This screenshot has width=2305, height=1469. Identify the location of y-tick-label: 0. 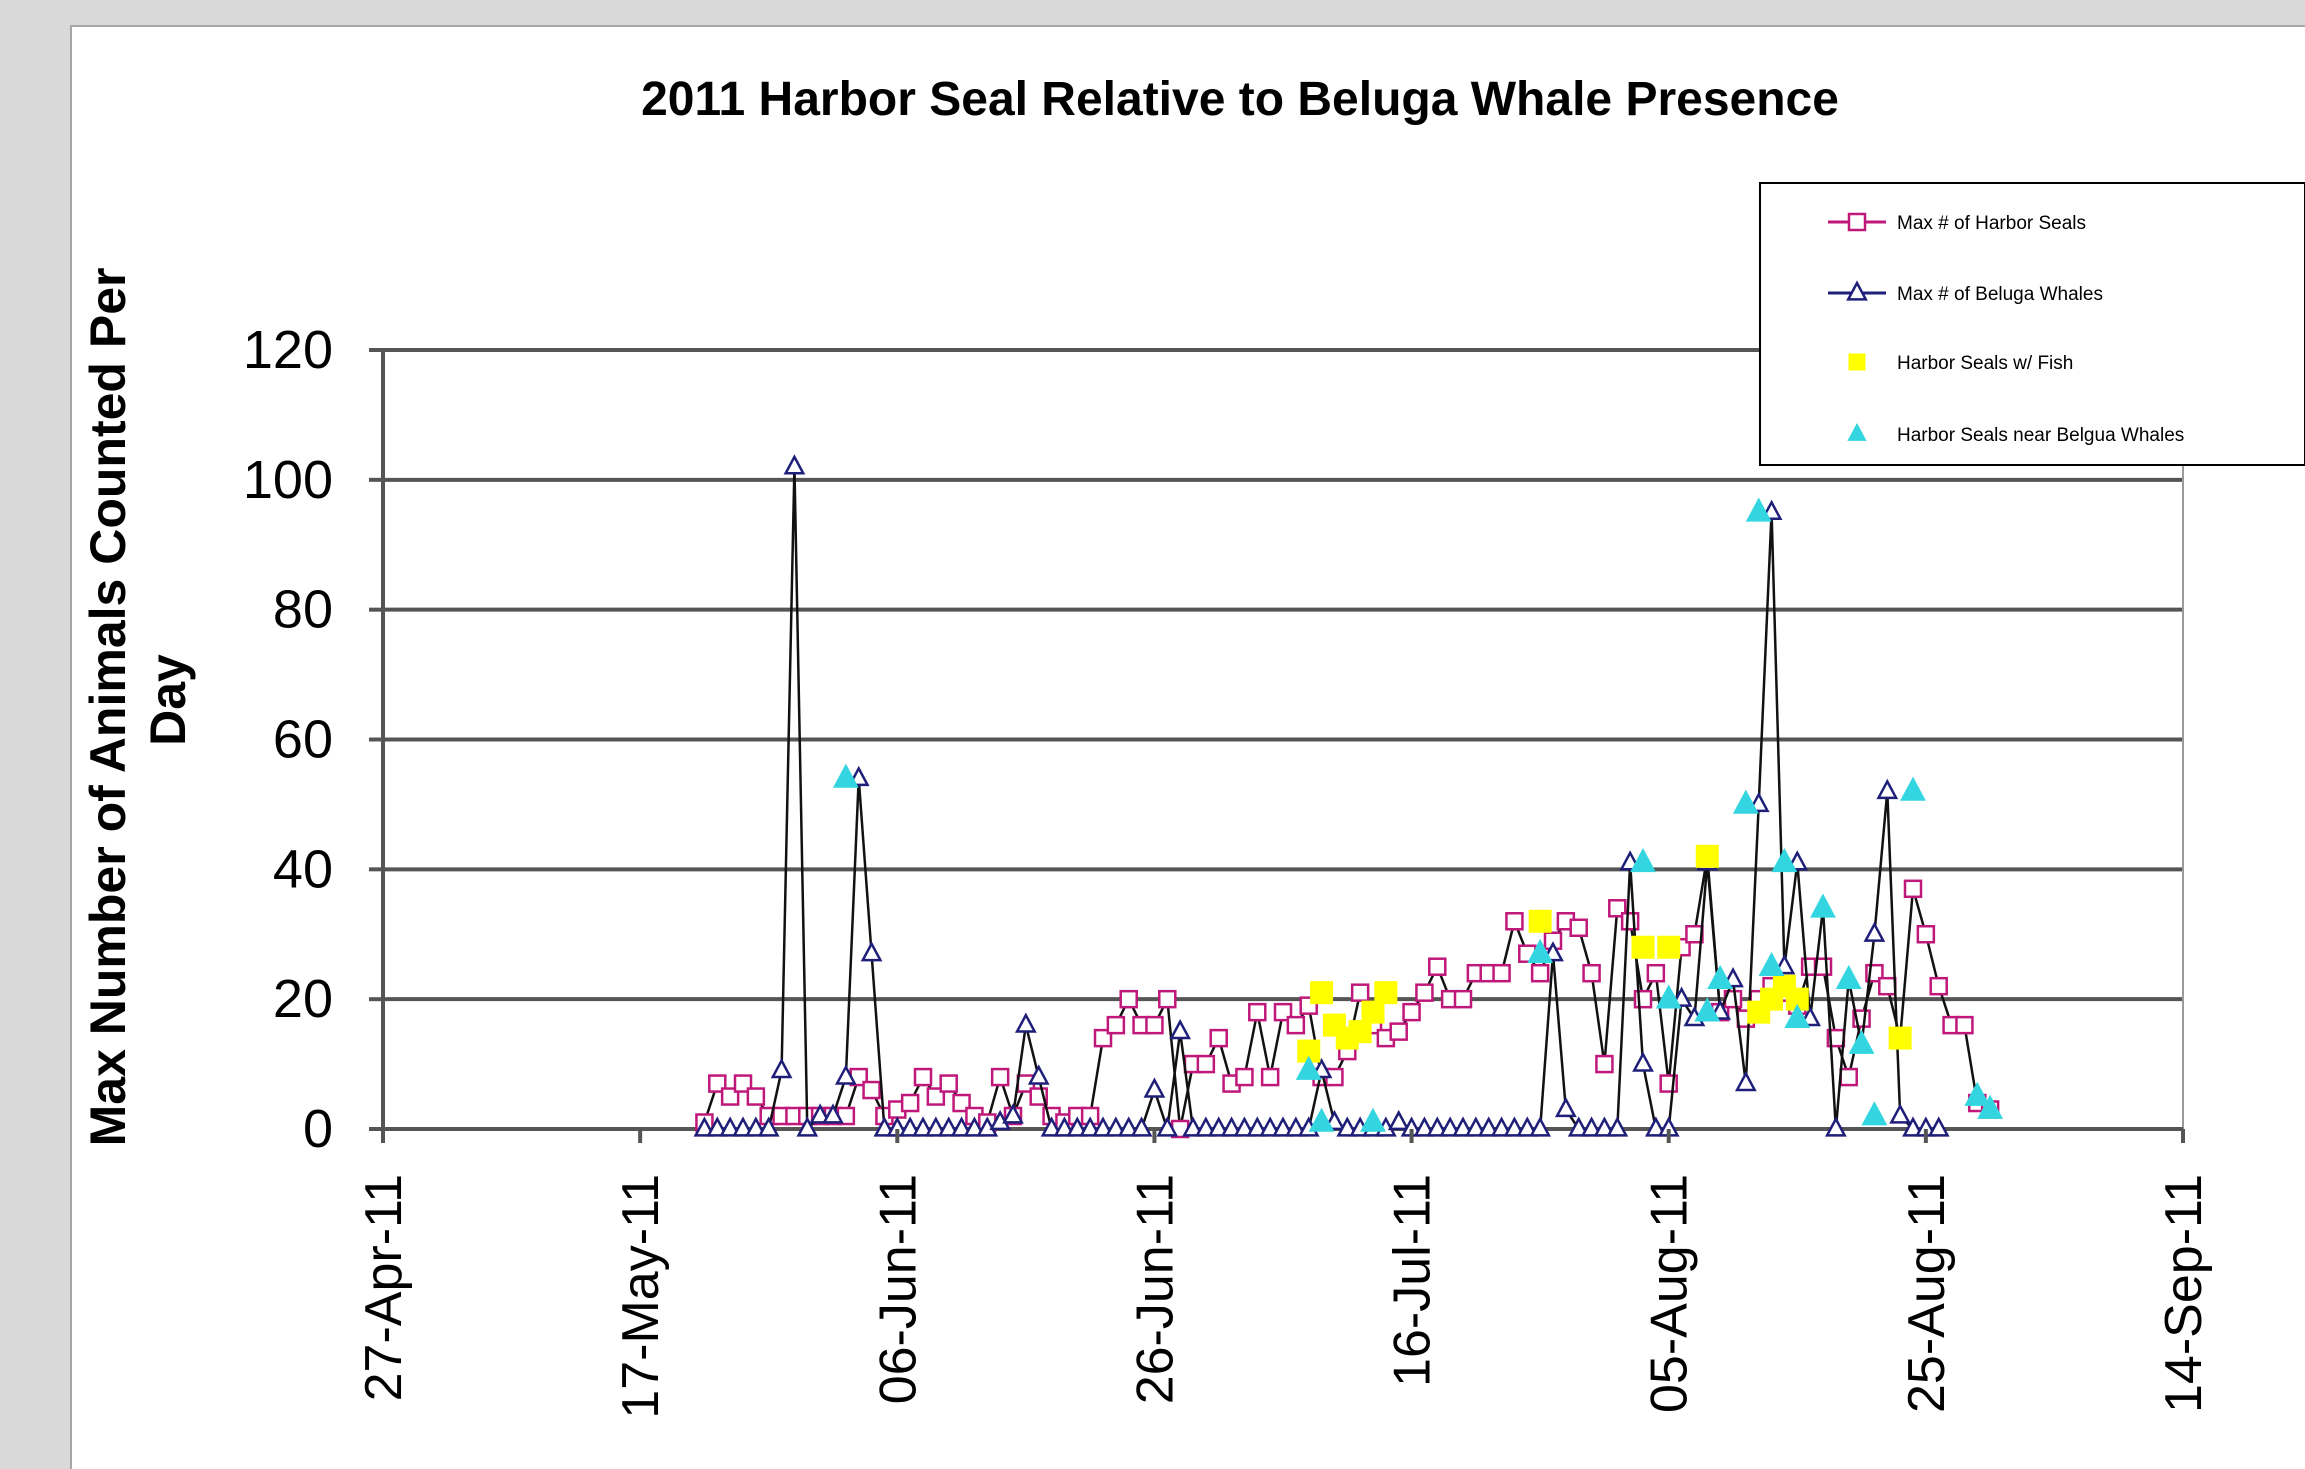
(318, 1129).